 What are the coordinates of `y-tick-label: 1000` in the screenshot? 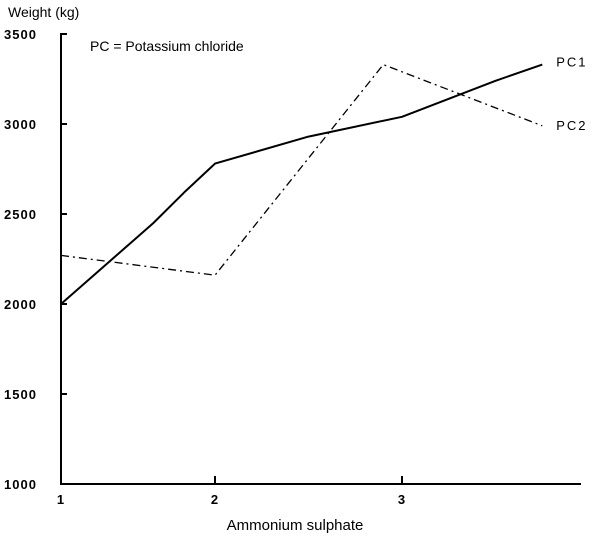 It's located at (20, 484).